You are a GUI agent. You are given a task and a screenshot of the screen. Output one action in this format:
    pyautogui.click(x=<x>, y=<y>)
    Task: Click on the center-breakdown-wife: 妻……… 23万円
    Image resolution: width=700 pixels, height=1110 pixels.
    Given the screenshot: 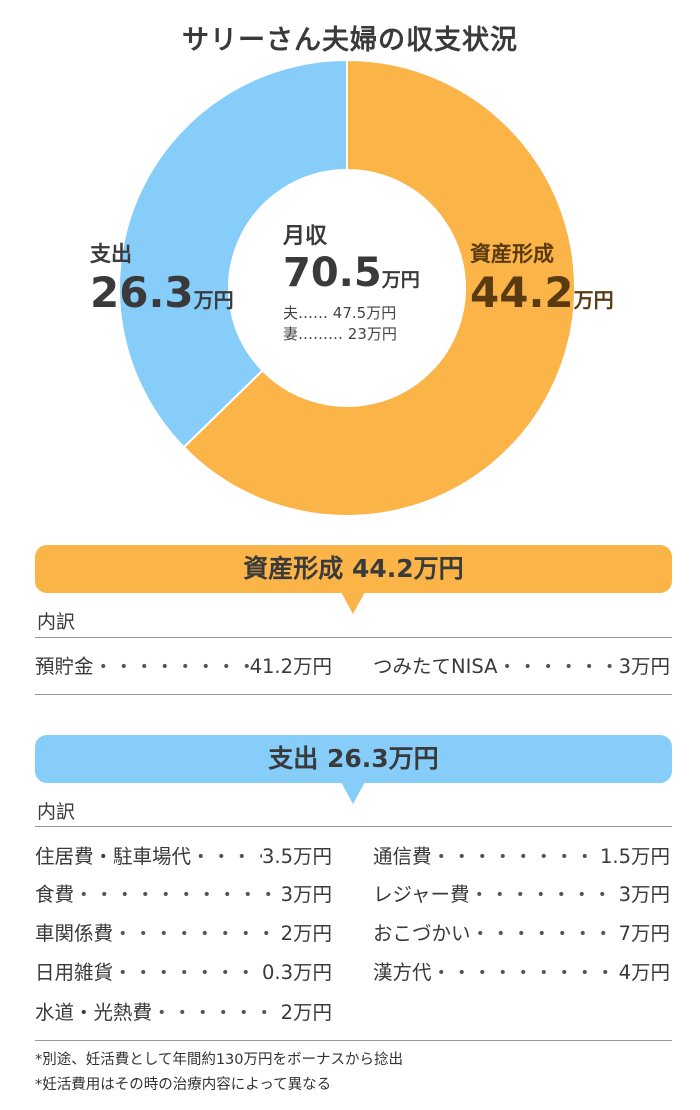 What is the action you would take?
    pyautogui.click(x=340, y=334)
    